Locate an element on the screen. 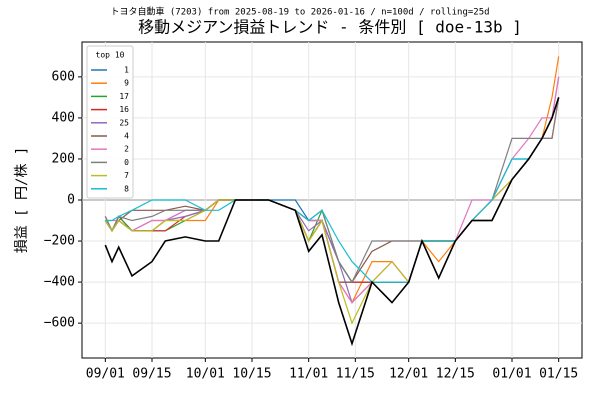  x-tick-label: 11/15 is located at coordinates (355, 374).